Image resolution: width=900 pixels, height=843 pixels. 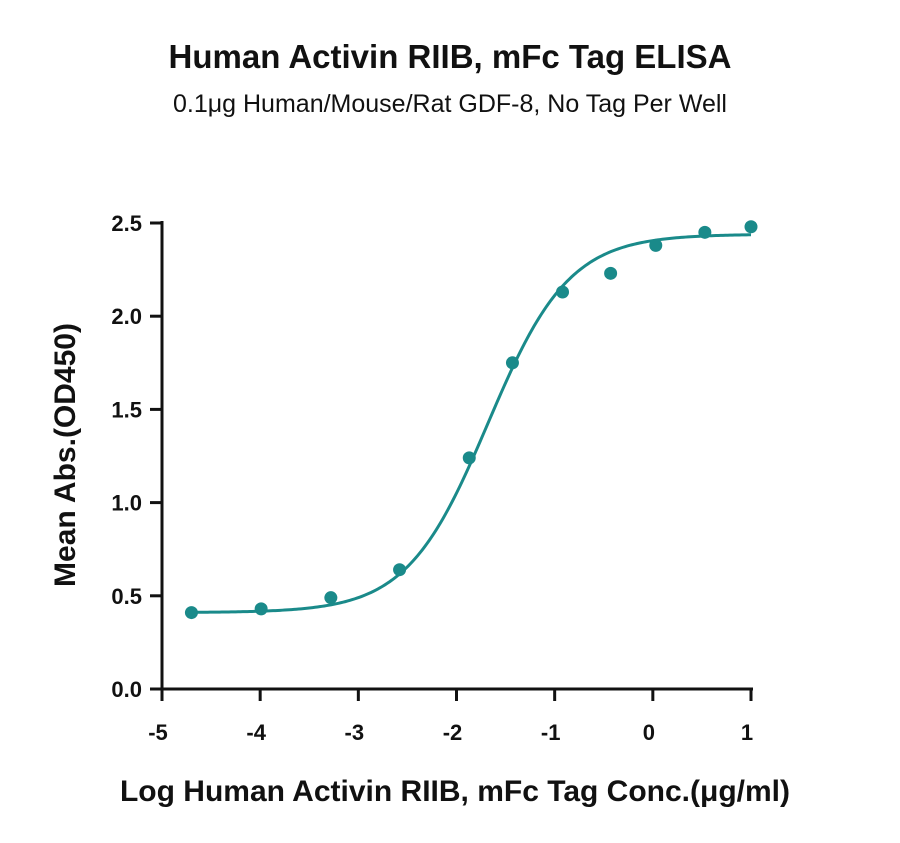 I want to click on chart-title: Human Activin RIIB, mFc Tag ELISA, so click(x=450, y=56).